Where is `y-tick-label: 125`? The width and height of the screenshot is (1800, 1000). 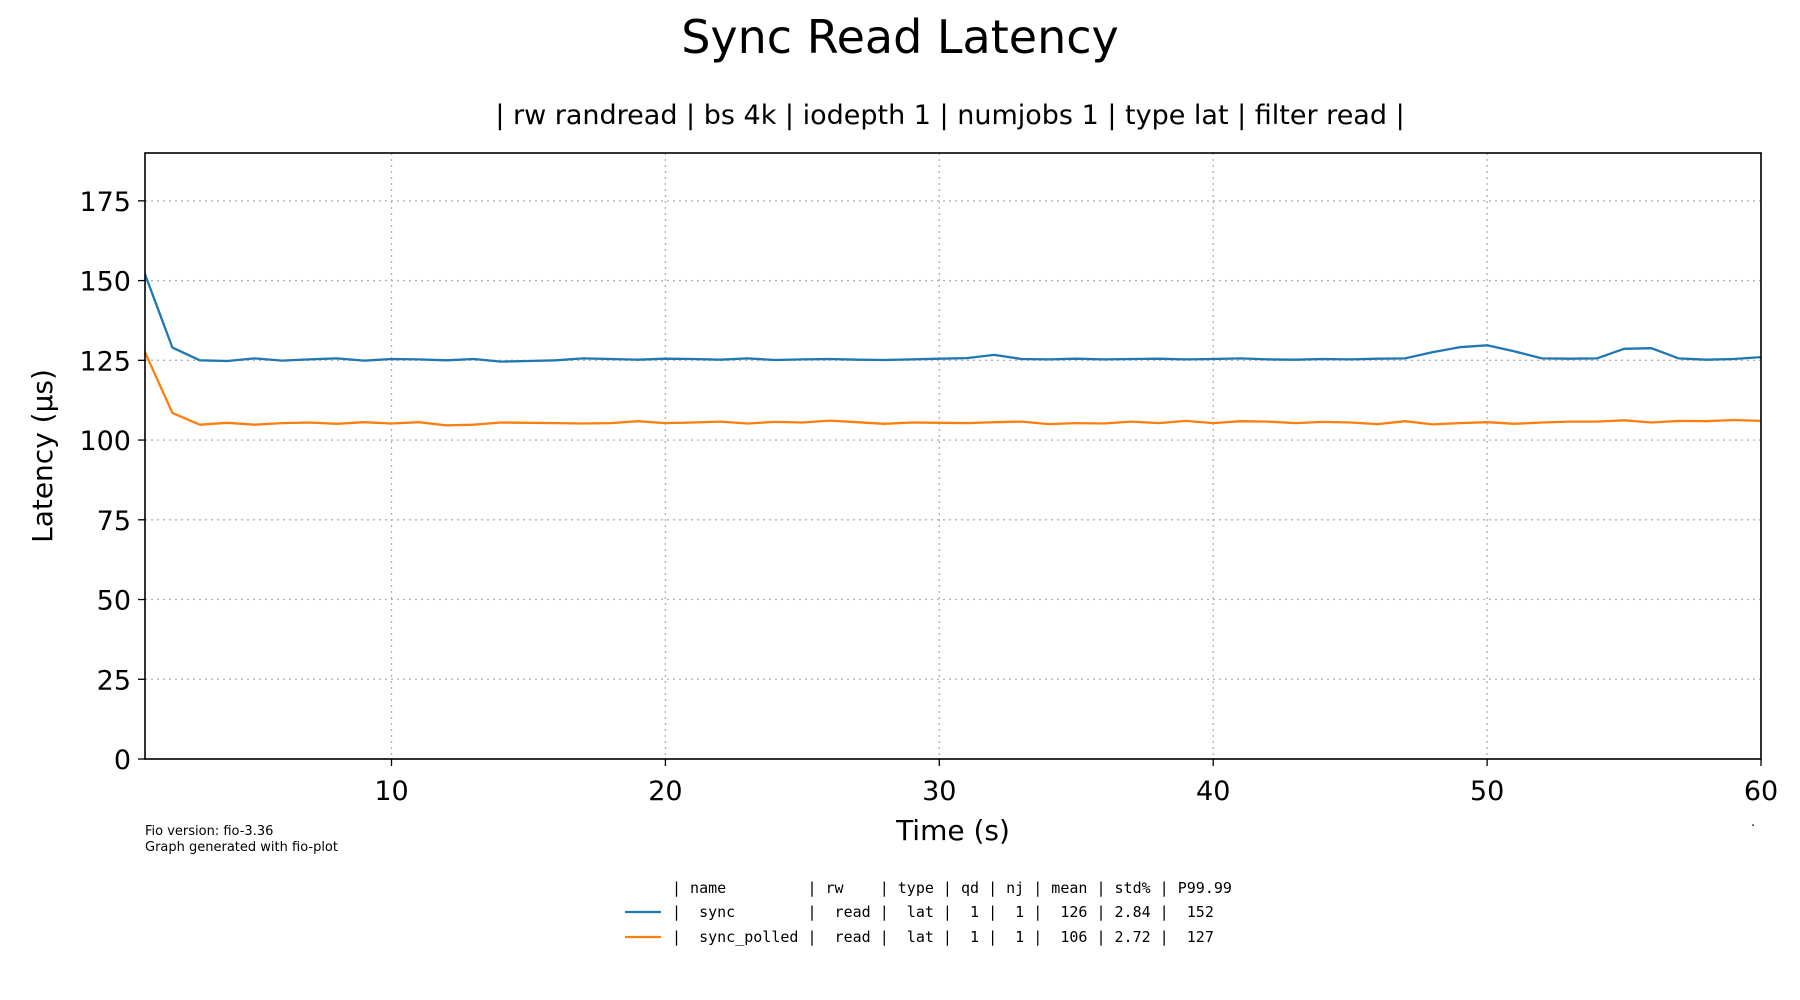 y-tick-label: 125 is located at coordinates (105, 361).